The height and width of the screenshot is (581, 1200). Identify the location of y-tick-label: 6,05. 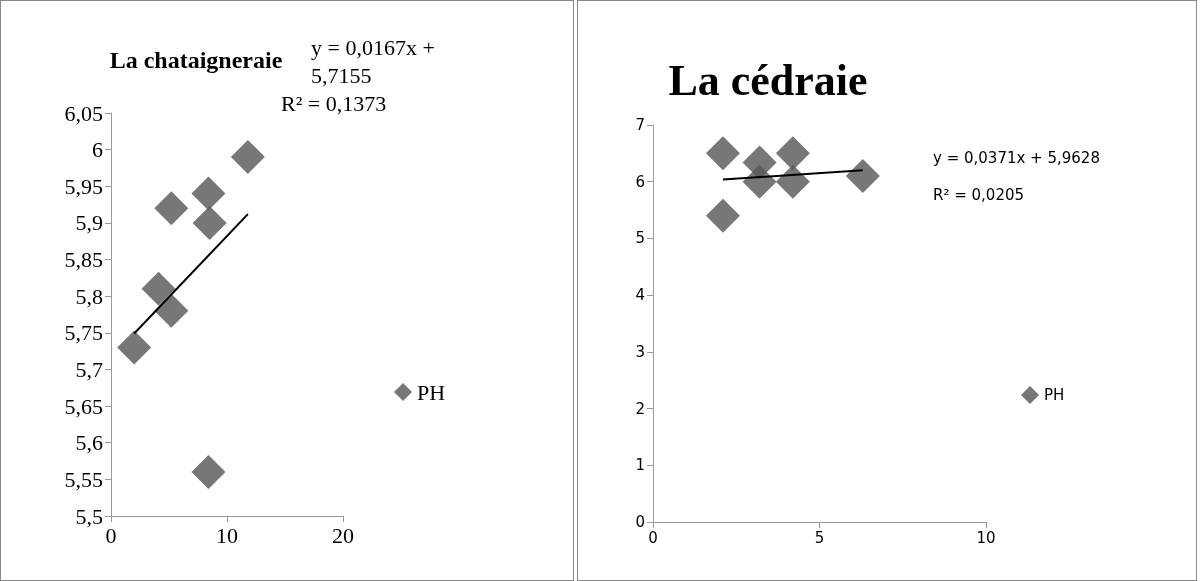
(83, 113).